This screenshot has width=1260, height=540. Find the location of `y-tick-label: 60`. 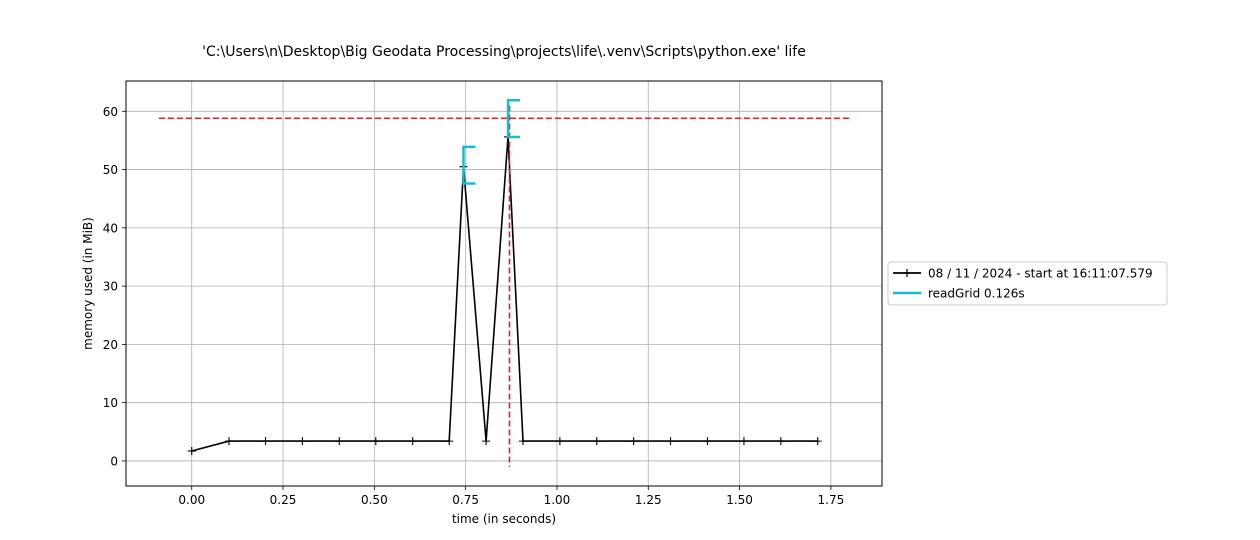

y-tick-label: 60 is located at coordinates (110, 112).